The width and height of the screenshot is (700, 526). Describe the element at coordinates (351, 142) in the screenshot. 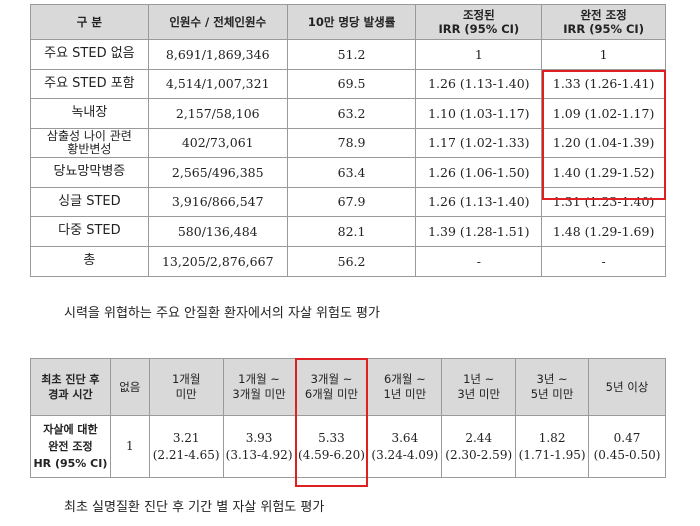

I see `incidence-cell: 78.9` at that location.